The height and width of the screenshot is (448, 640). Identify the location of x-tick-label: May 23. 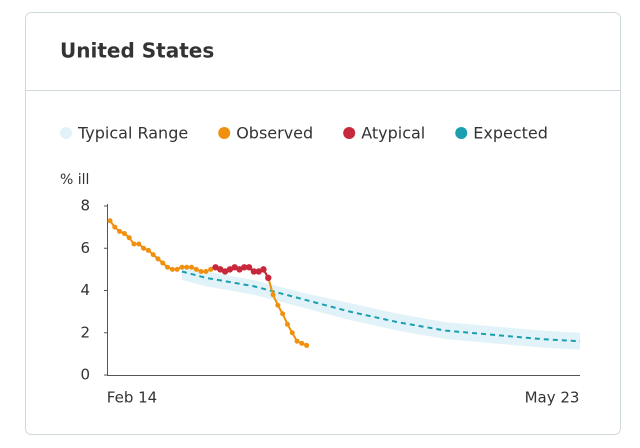
(552, 398).